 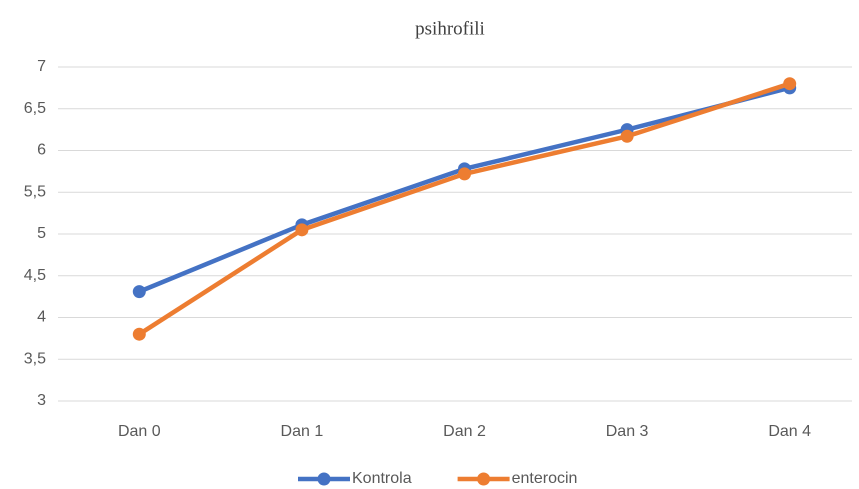 What do you see at coordinates (627, 431) in the screenshot?
I see `x-tick-label: Dan 3` at bounding box center [627, 431].